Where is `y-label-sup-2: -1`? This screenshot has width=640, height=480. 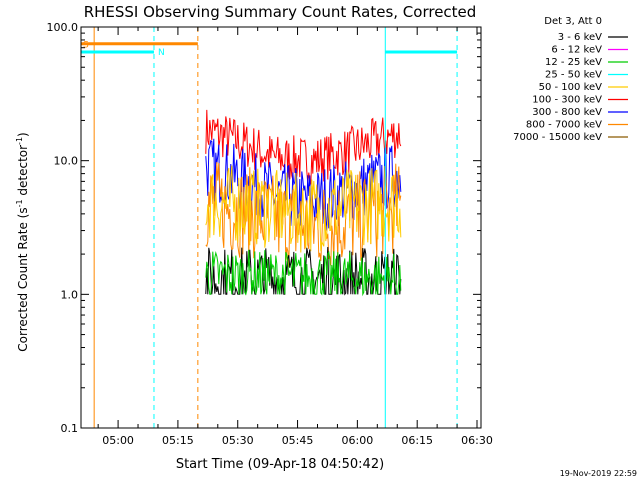 y-label-sup-2: -1 is located at coordinates (19, 141).